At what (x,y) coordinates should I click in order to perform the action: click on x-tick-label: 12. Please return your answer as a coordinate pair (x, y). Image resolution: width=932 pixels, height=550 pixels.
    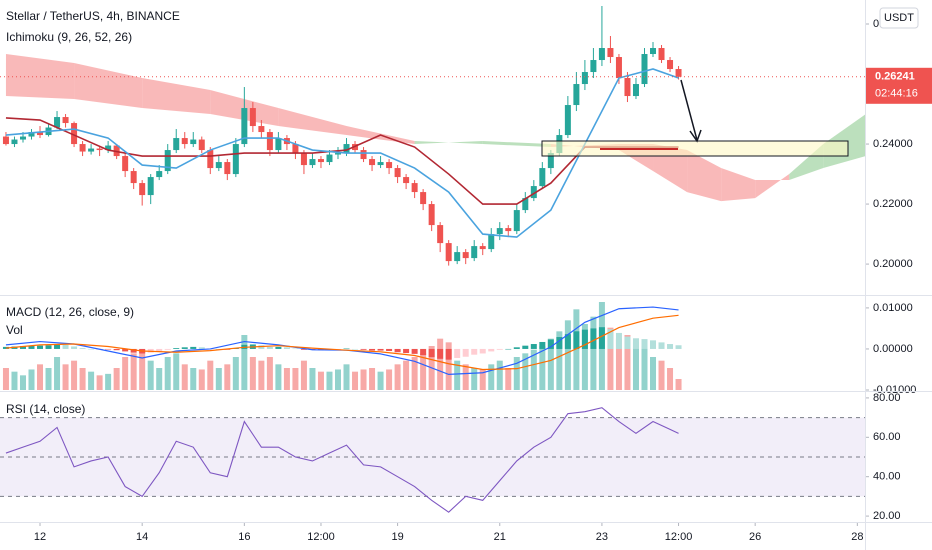
    Looking at the image, I should click on (40, 537).